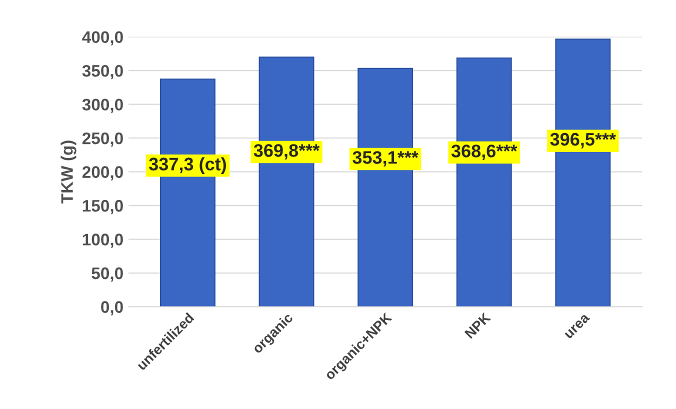  Describe the element at coordinates (287, 152) in the screenshot. I see `data-label: 369,8***` at that location.